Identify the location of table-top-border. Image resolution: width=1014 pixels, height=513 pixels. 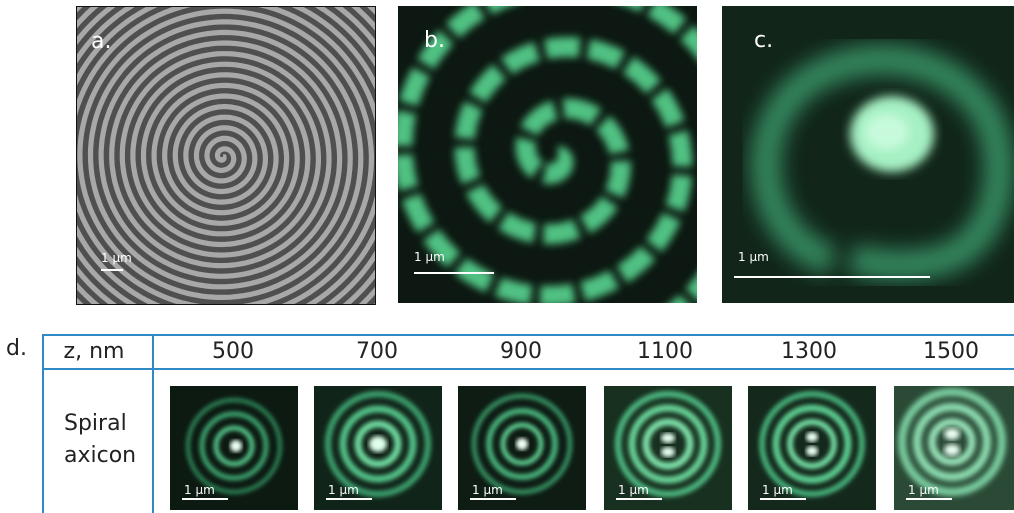
(528, 335).